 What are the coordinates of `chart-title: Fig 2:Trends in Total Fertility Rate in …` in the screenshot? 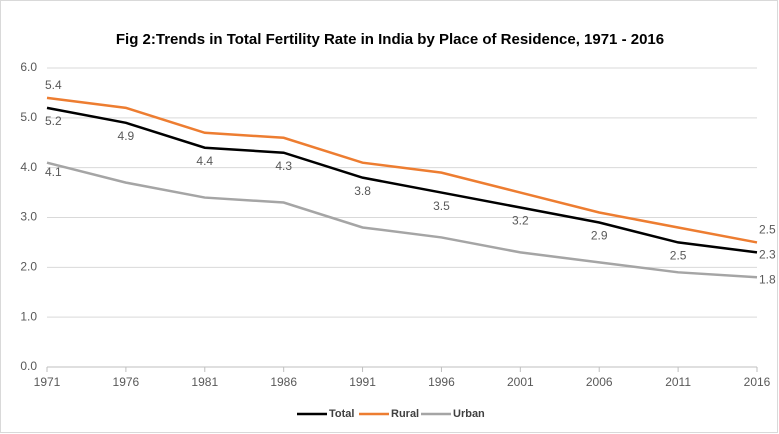 It's located at (390, 39).